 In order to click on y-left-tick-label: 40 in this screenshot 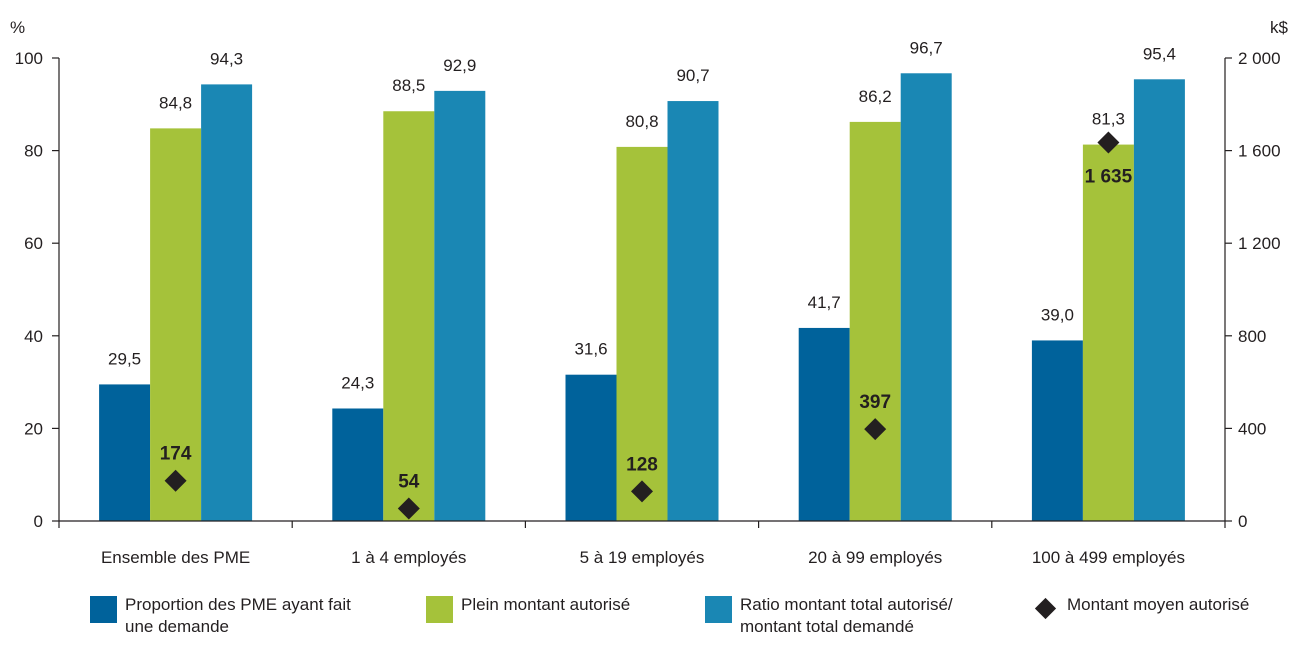, I will do `click(33, 336)`.